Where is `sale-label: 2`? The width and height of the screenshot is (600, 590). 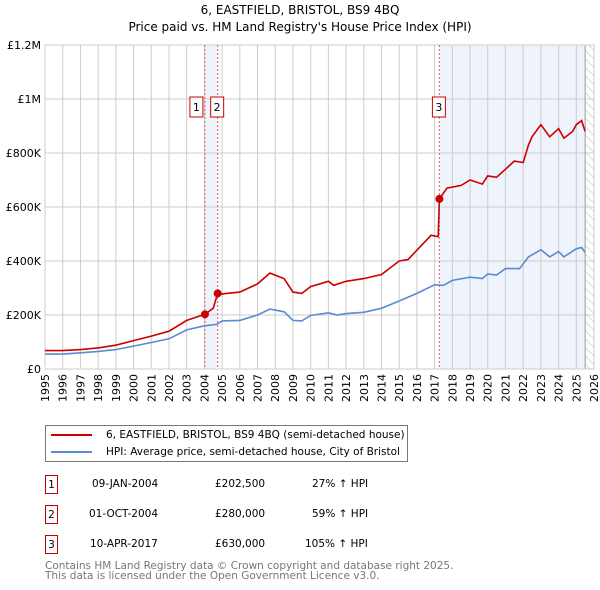 sale-label: 2 is located at coordinates (217, 107).